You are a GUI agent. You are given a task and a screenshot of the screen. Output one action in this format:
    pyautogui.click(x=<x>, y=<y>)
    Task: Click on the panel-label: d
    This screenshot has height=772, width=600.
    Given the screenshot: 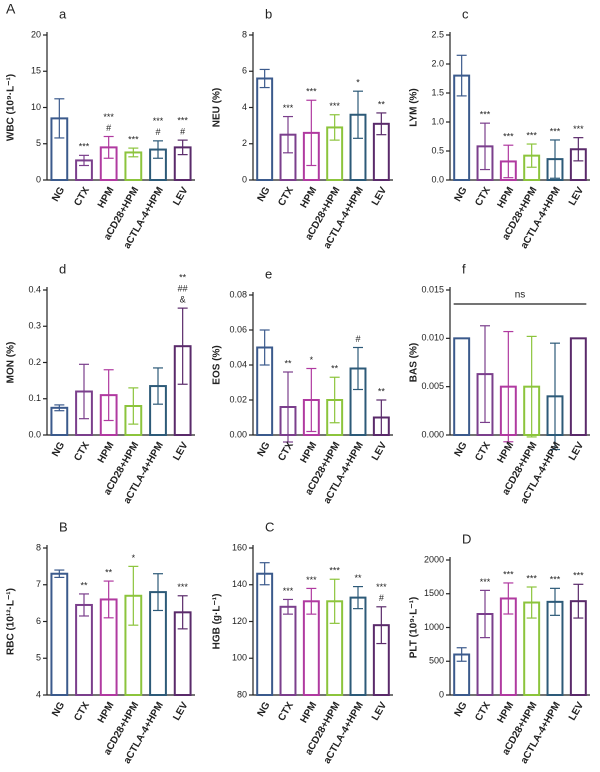 What is the action you would take?
    pyautogui.click(x=62, y=268)
    